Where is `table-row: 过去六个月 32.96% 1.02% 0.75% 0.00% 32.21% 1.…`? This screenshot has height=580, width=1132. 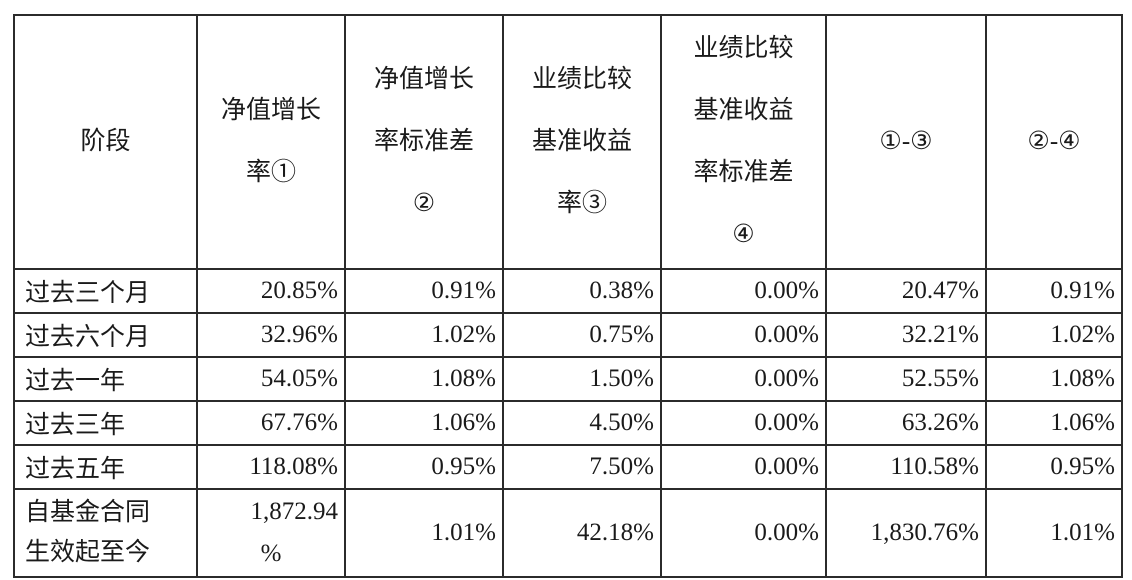
table-row: 过去六个月 32.96% 1.02% 0.75% 0.00% 32.21% 1.… is located at coordinates (568, 335).